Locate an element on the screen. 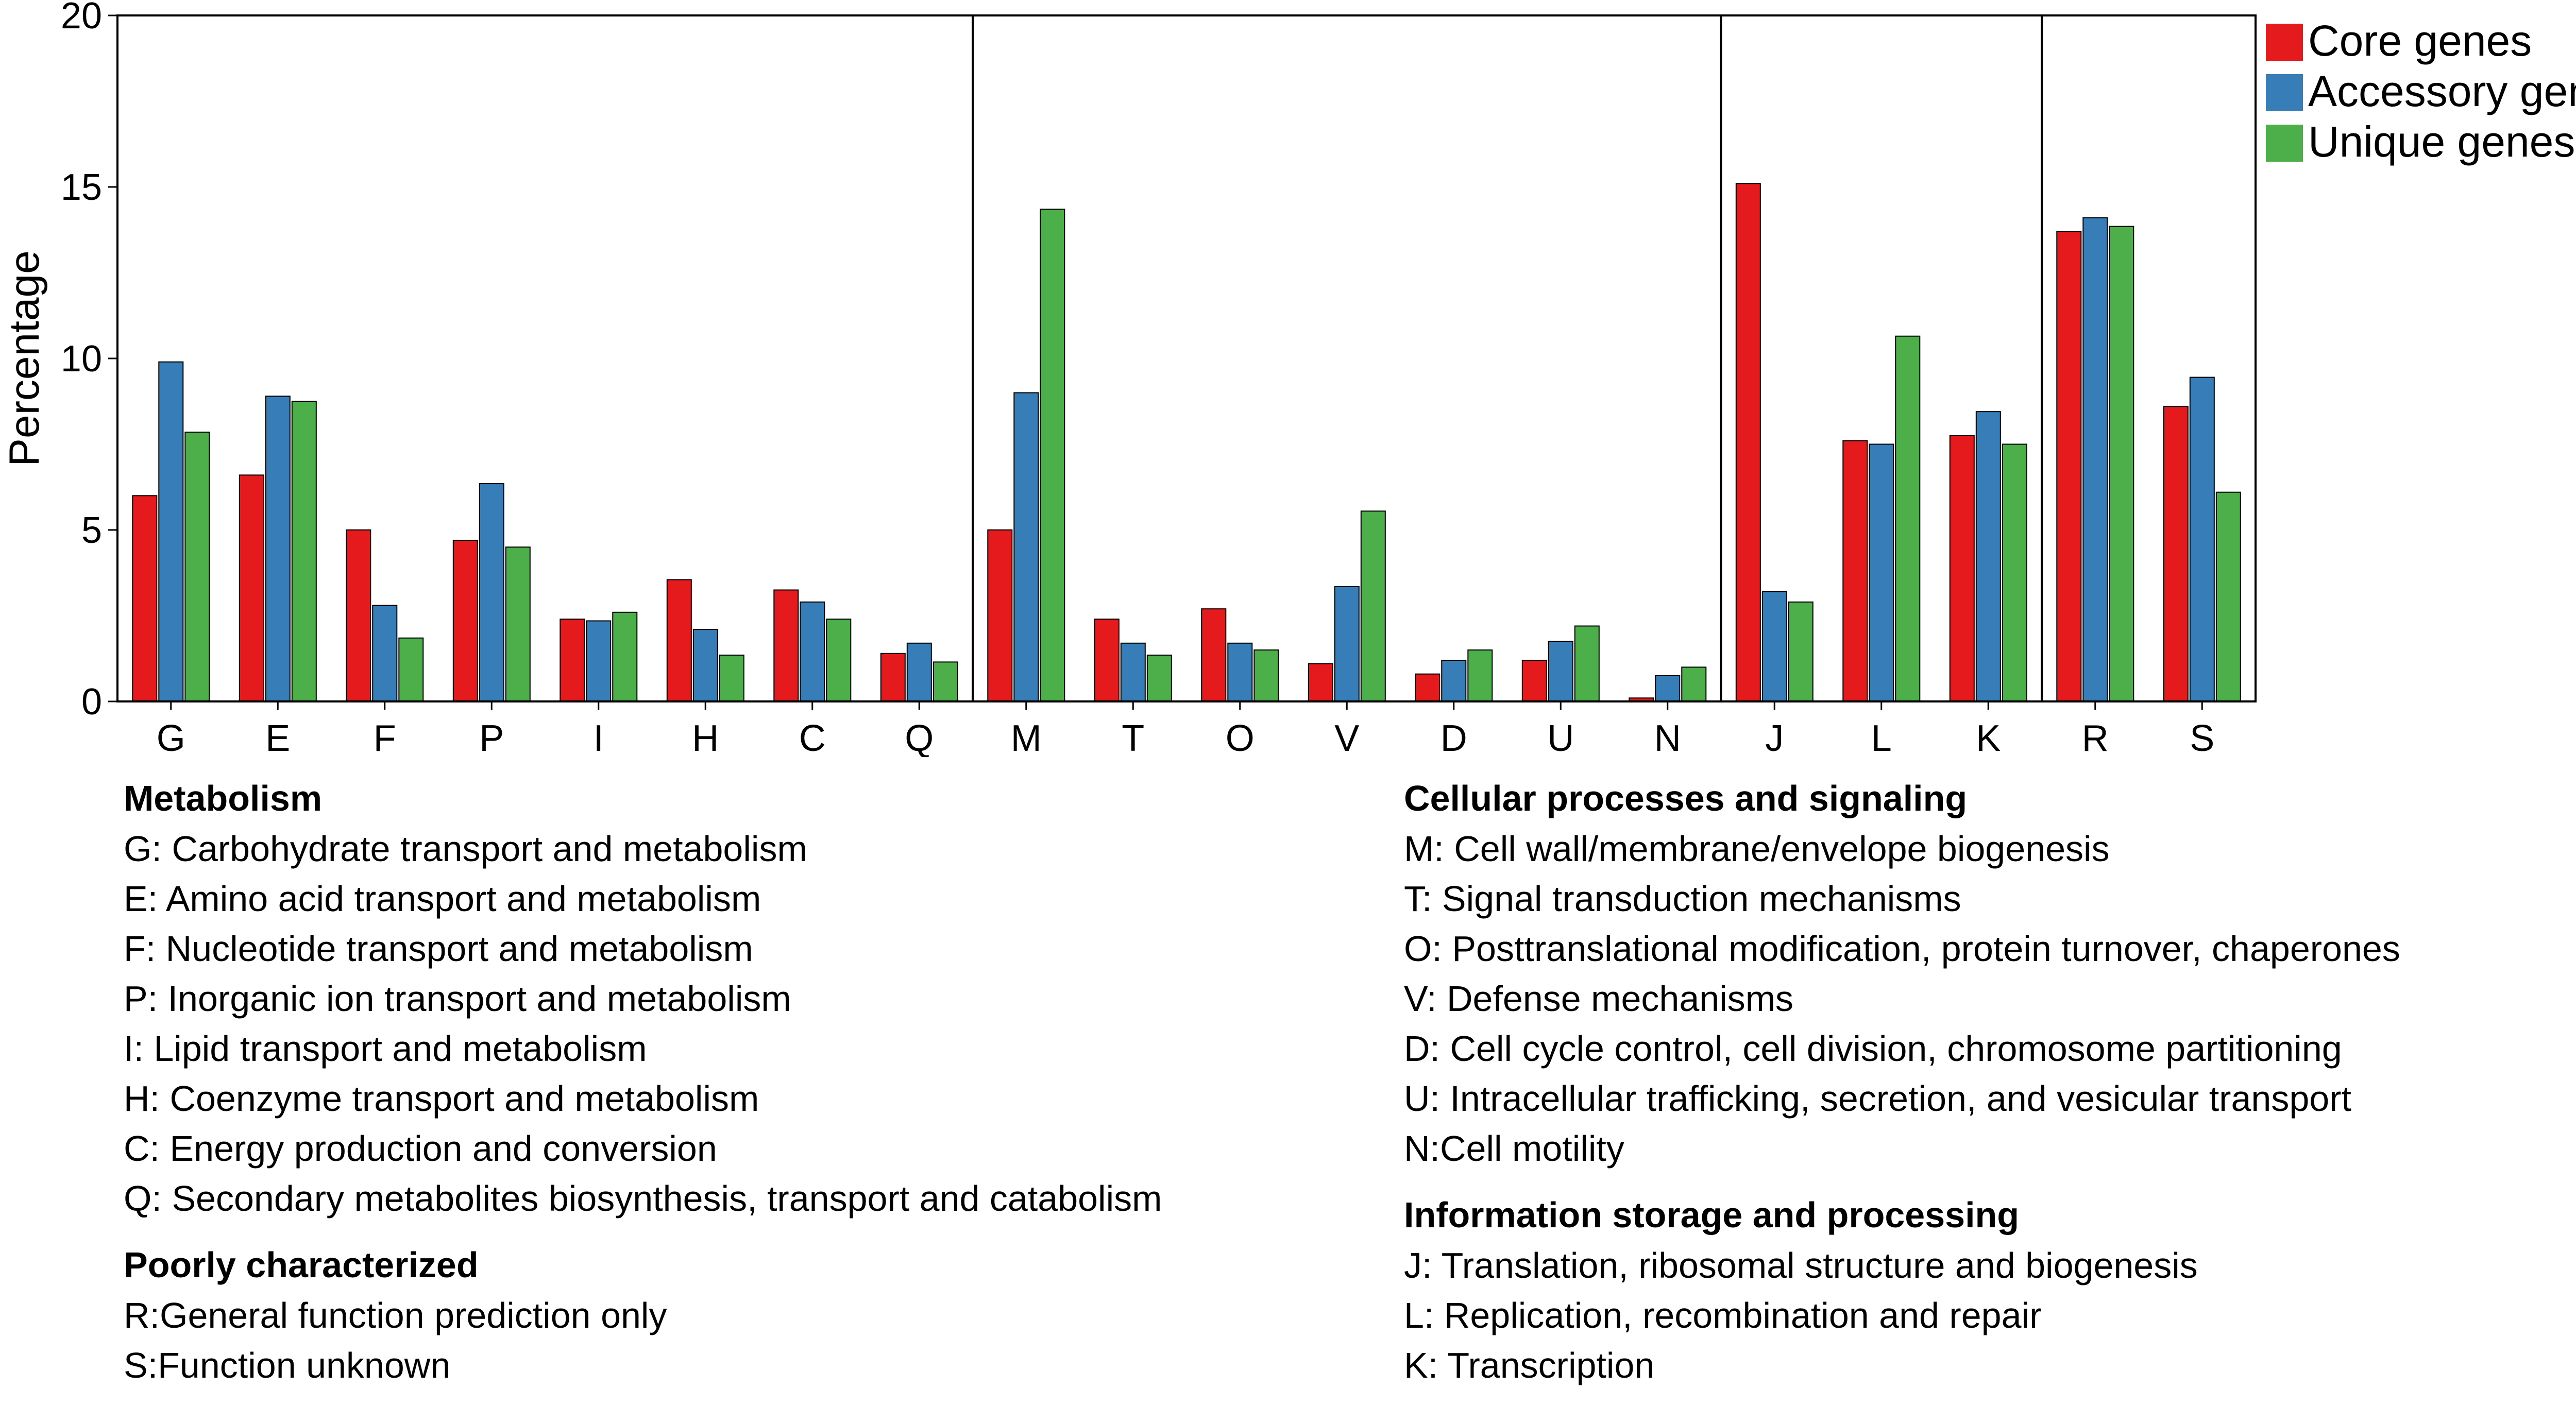  metabolism-item: C: Energy production and conversion is located at coordinates (420, 1148).